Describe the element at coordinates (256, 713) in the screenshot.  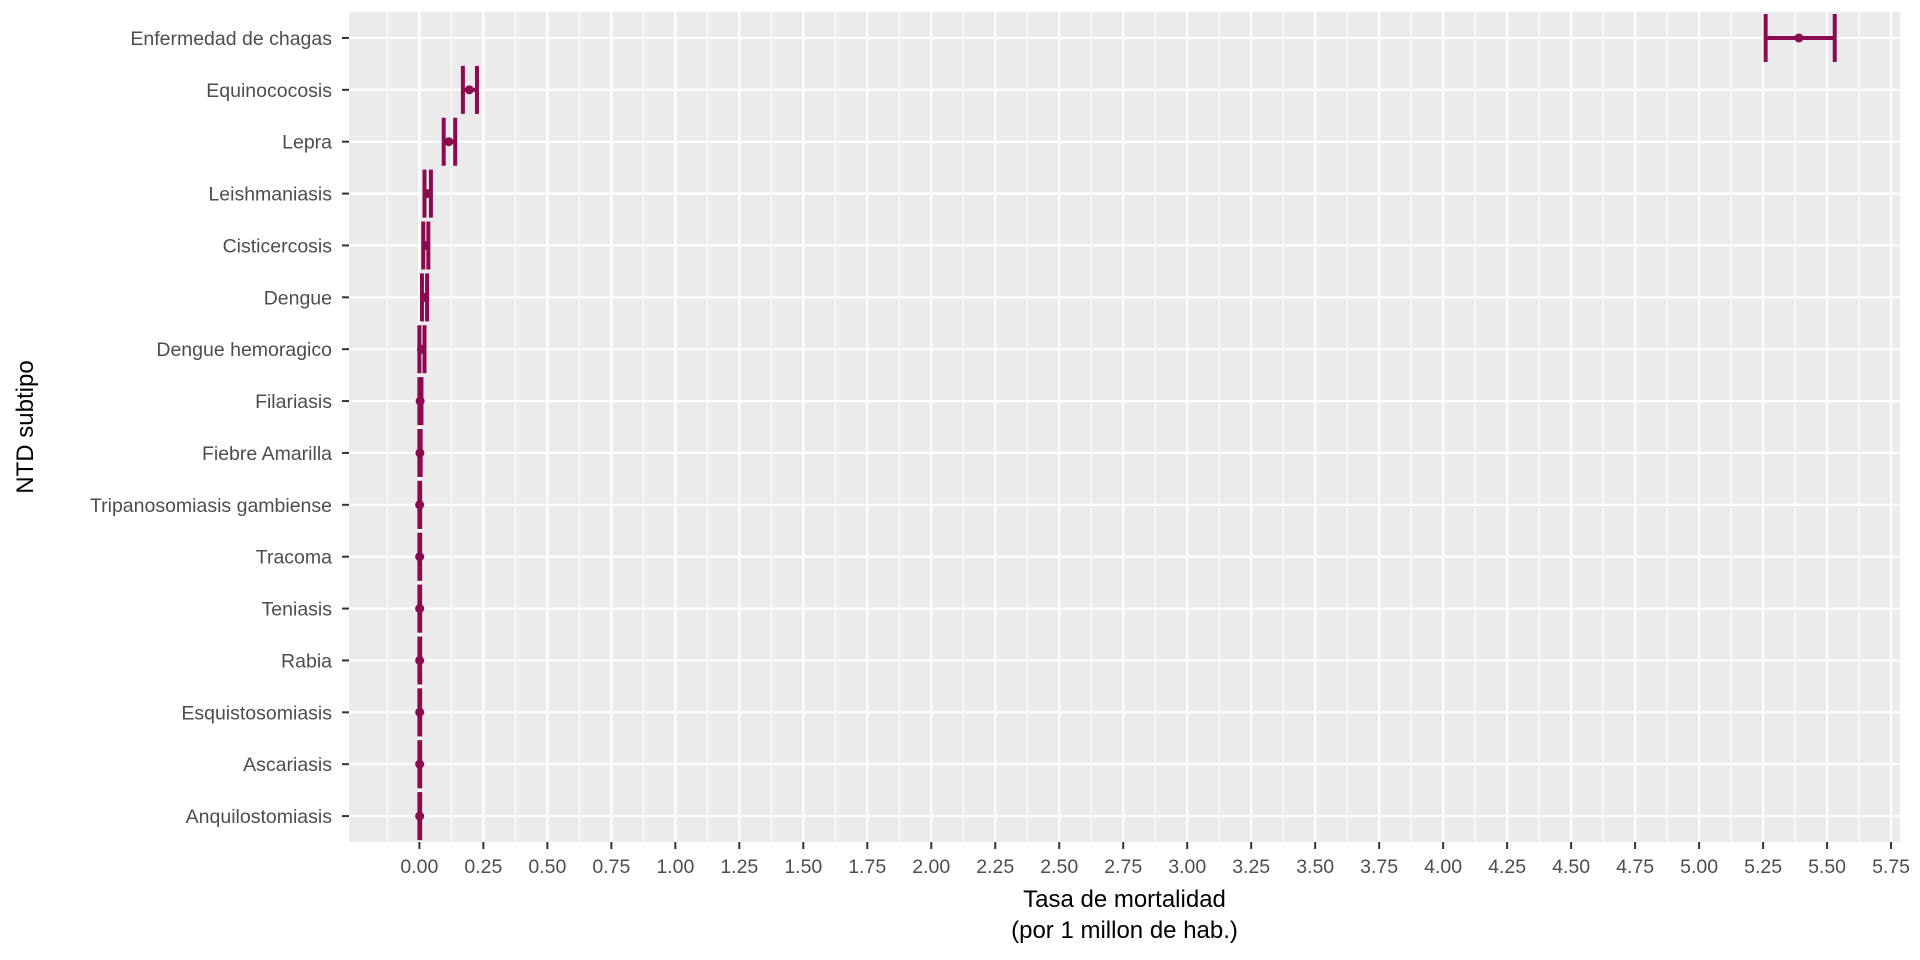
I see `y-tick-label: Esquistosomiasis` at that location.